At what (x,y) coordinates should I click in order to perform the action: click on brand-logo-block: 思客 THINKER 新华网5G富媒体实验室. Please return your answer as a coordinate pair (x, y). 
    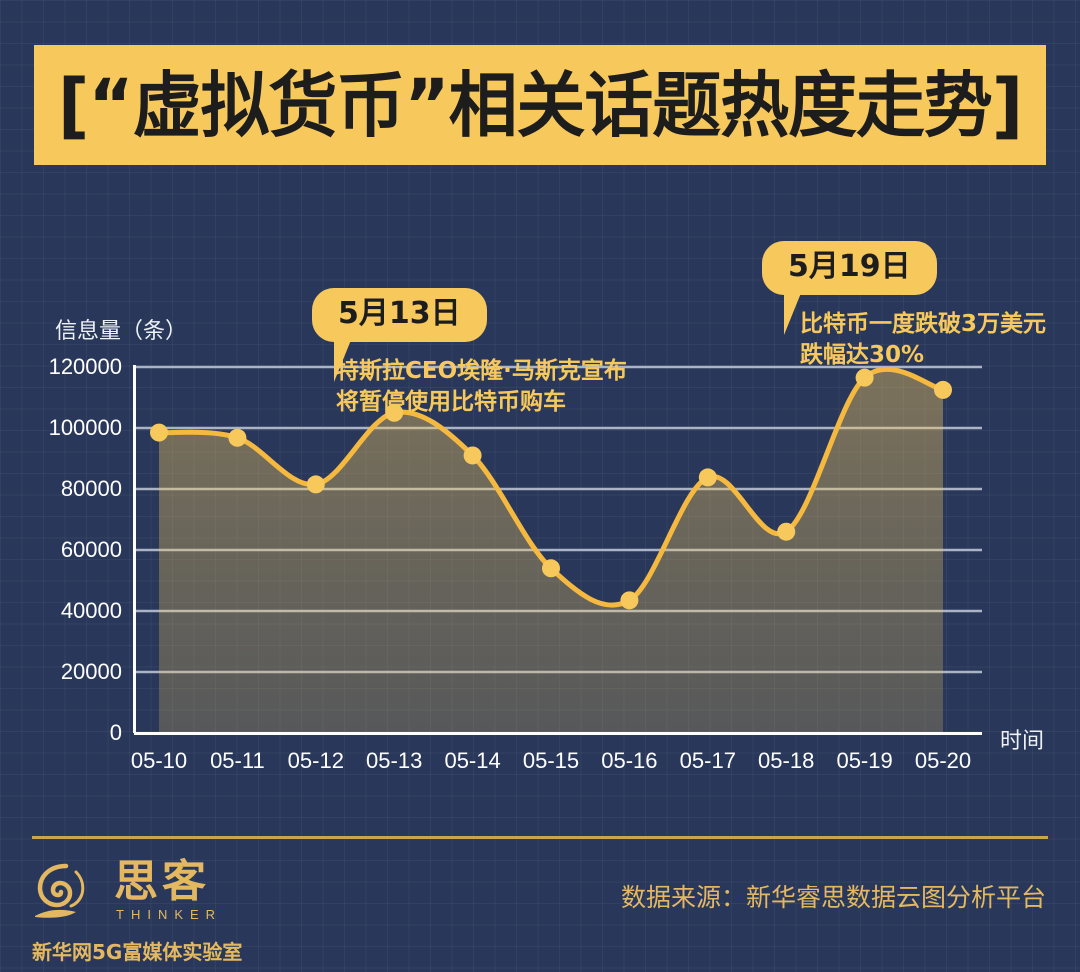
    Looking at the image, I should click on (242, 912).